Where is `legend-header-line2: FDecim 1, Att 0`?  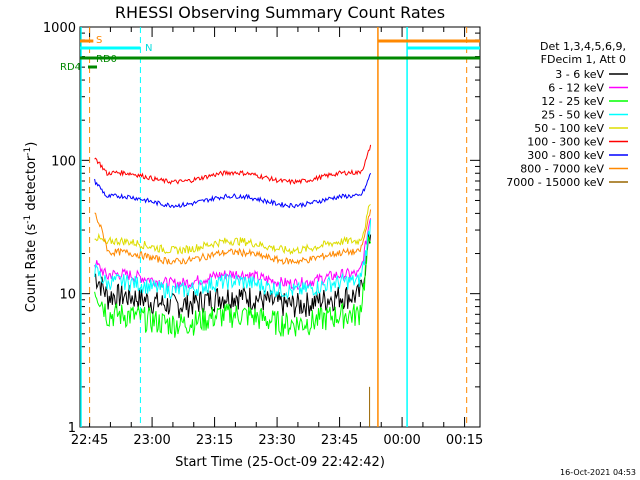
legend-header-line2: FDecim 1, Att 0 is located at coordinates (583, 59).